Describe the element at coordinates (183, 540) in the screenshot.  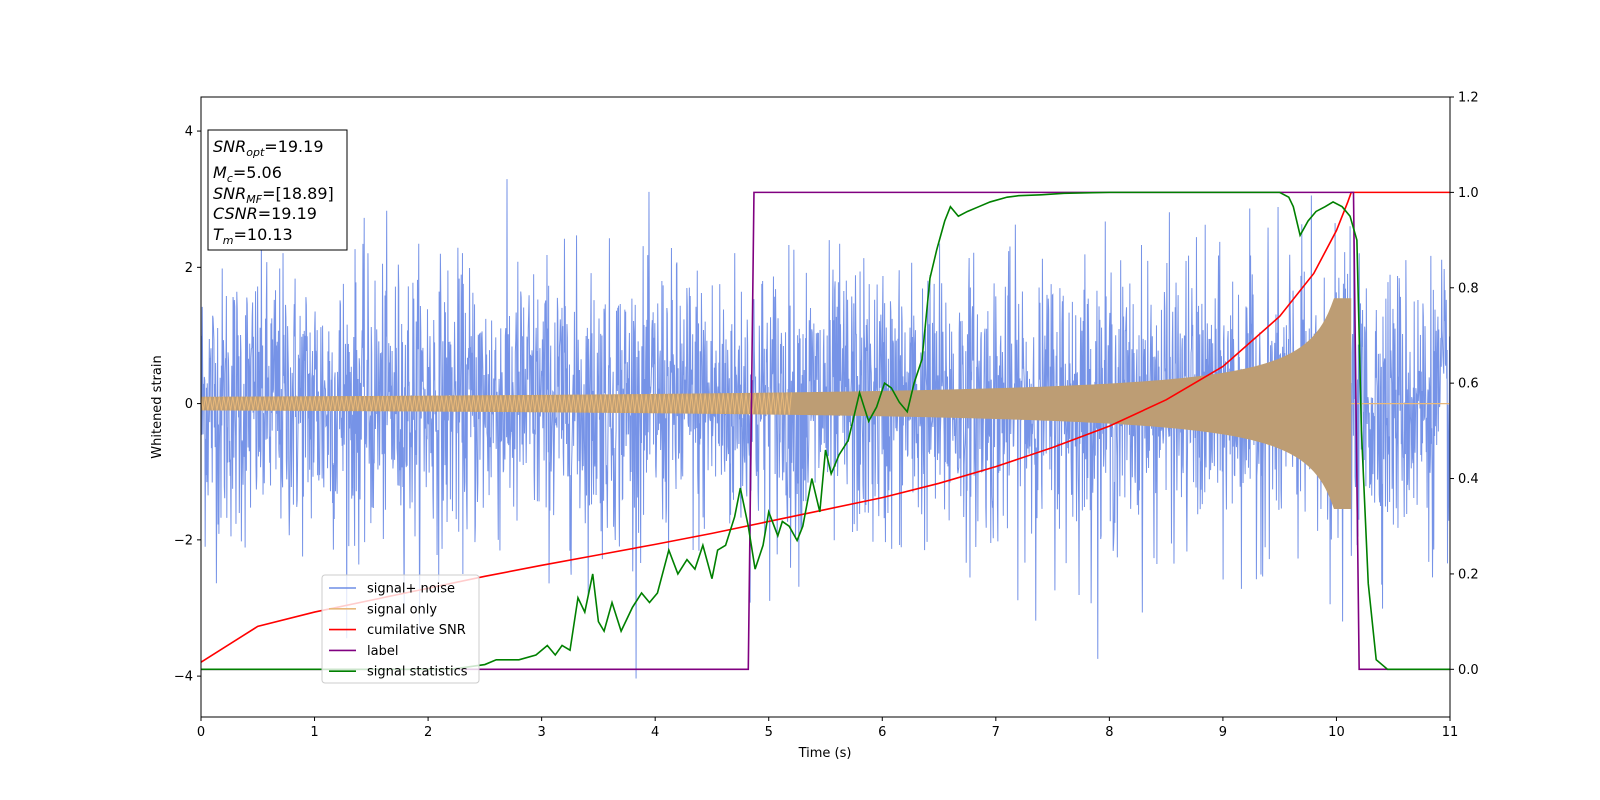
I see `left-y-tick-label: −2` at that location.